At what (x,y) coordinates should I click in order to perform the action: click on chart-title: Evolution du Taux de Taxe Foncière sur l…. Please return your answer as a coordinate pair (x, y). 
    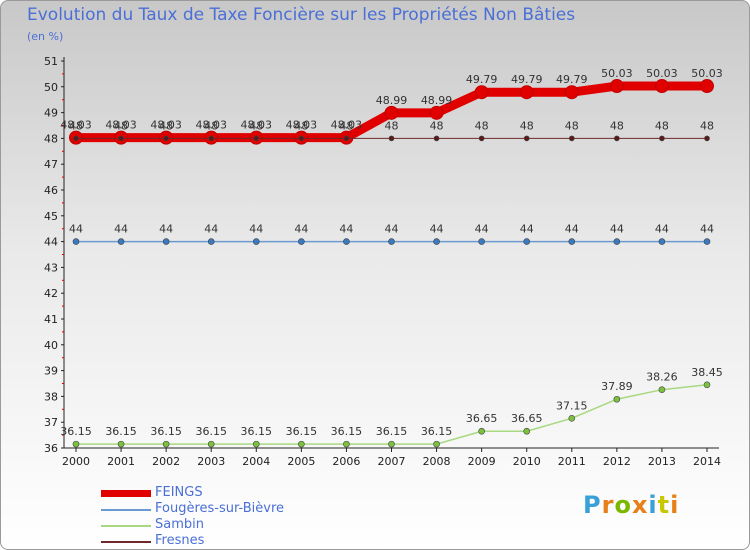
    Looking at the image, I should click on (301, 15).